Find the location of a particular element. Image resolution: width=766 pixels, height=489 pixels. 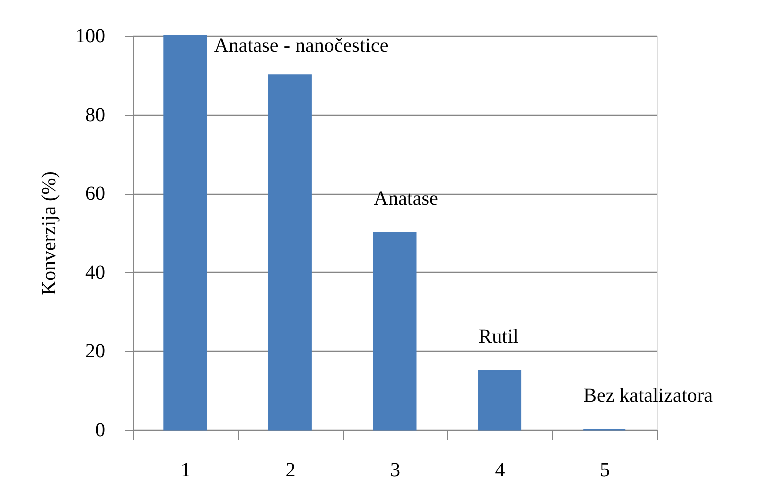

y-tick-label: 40 is located at coordinates (96, 273).